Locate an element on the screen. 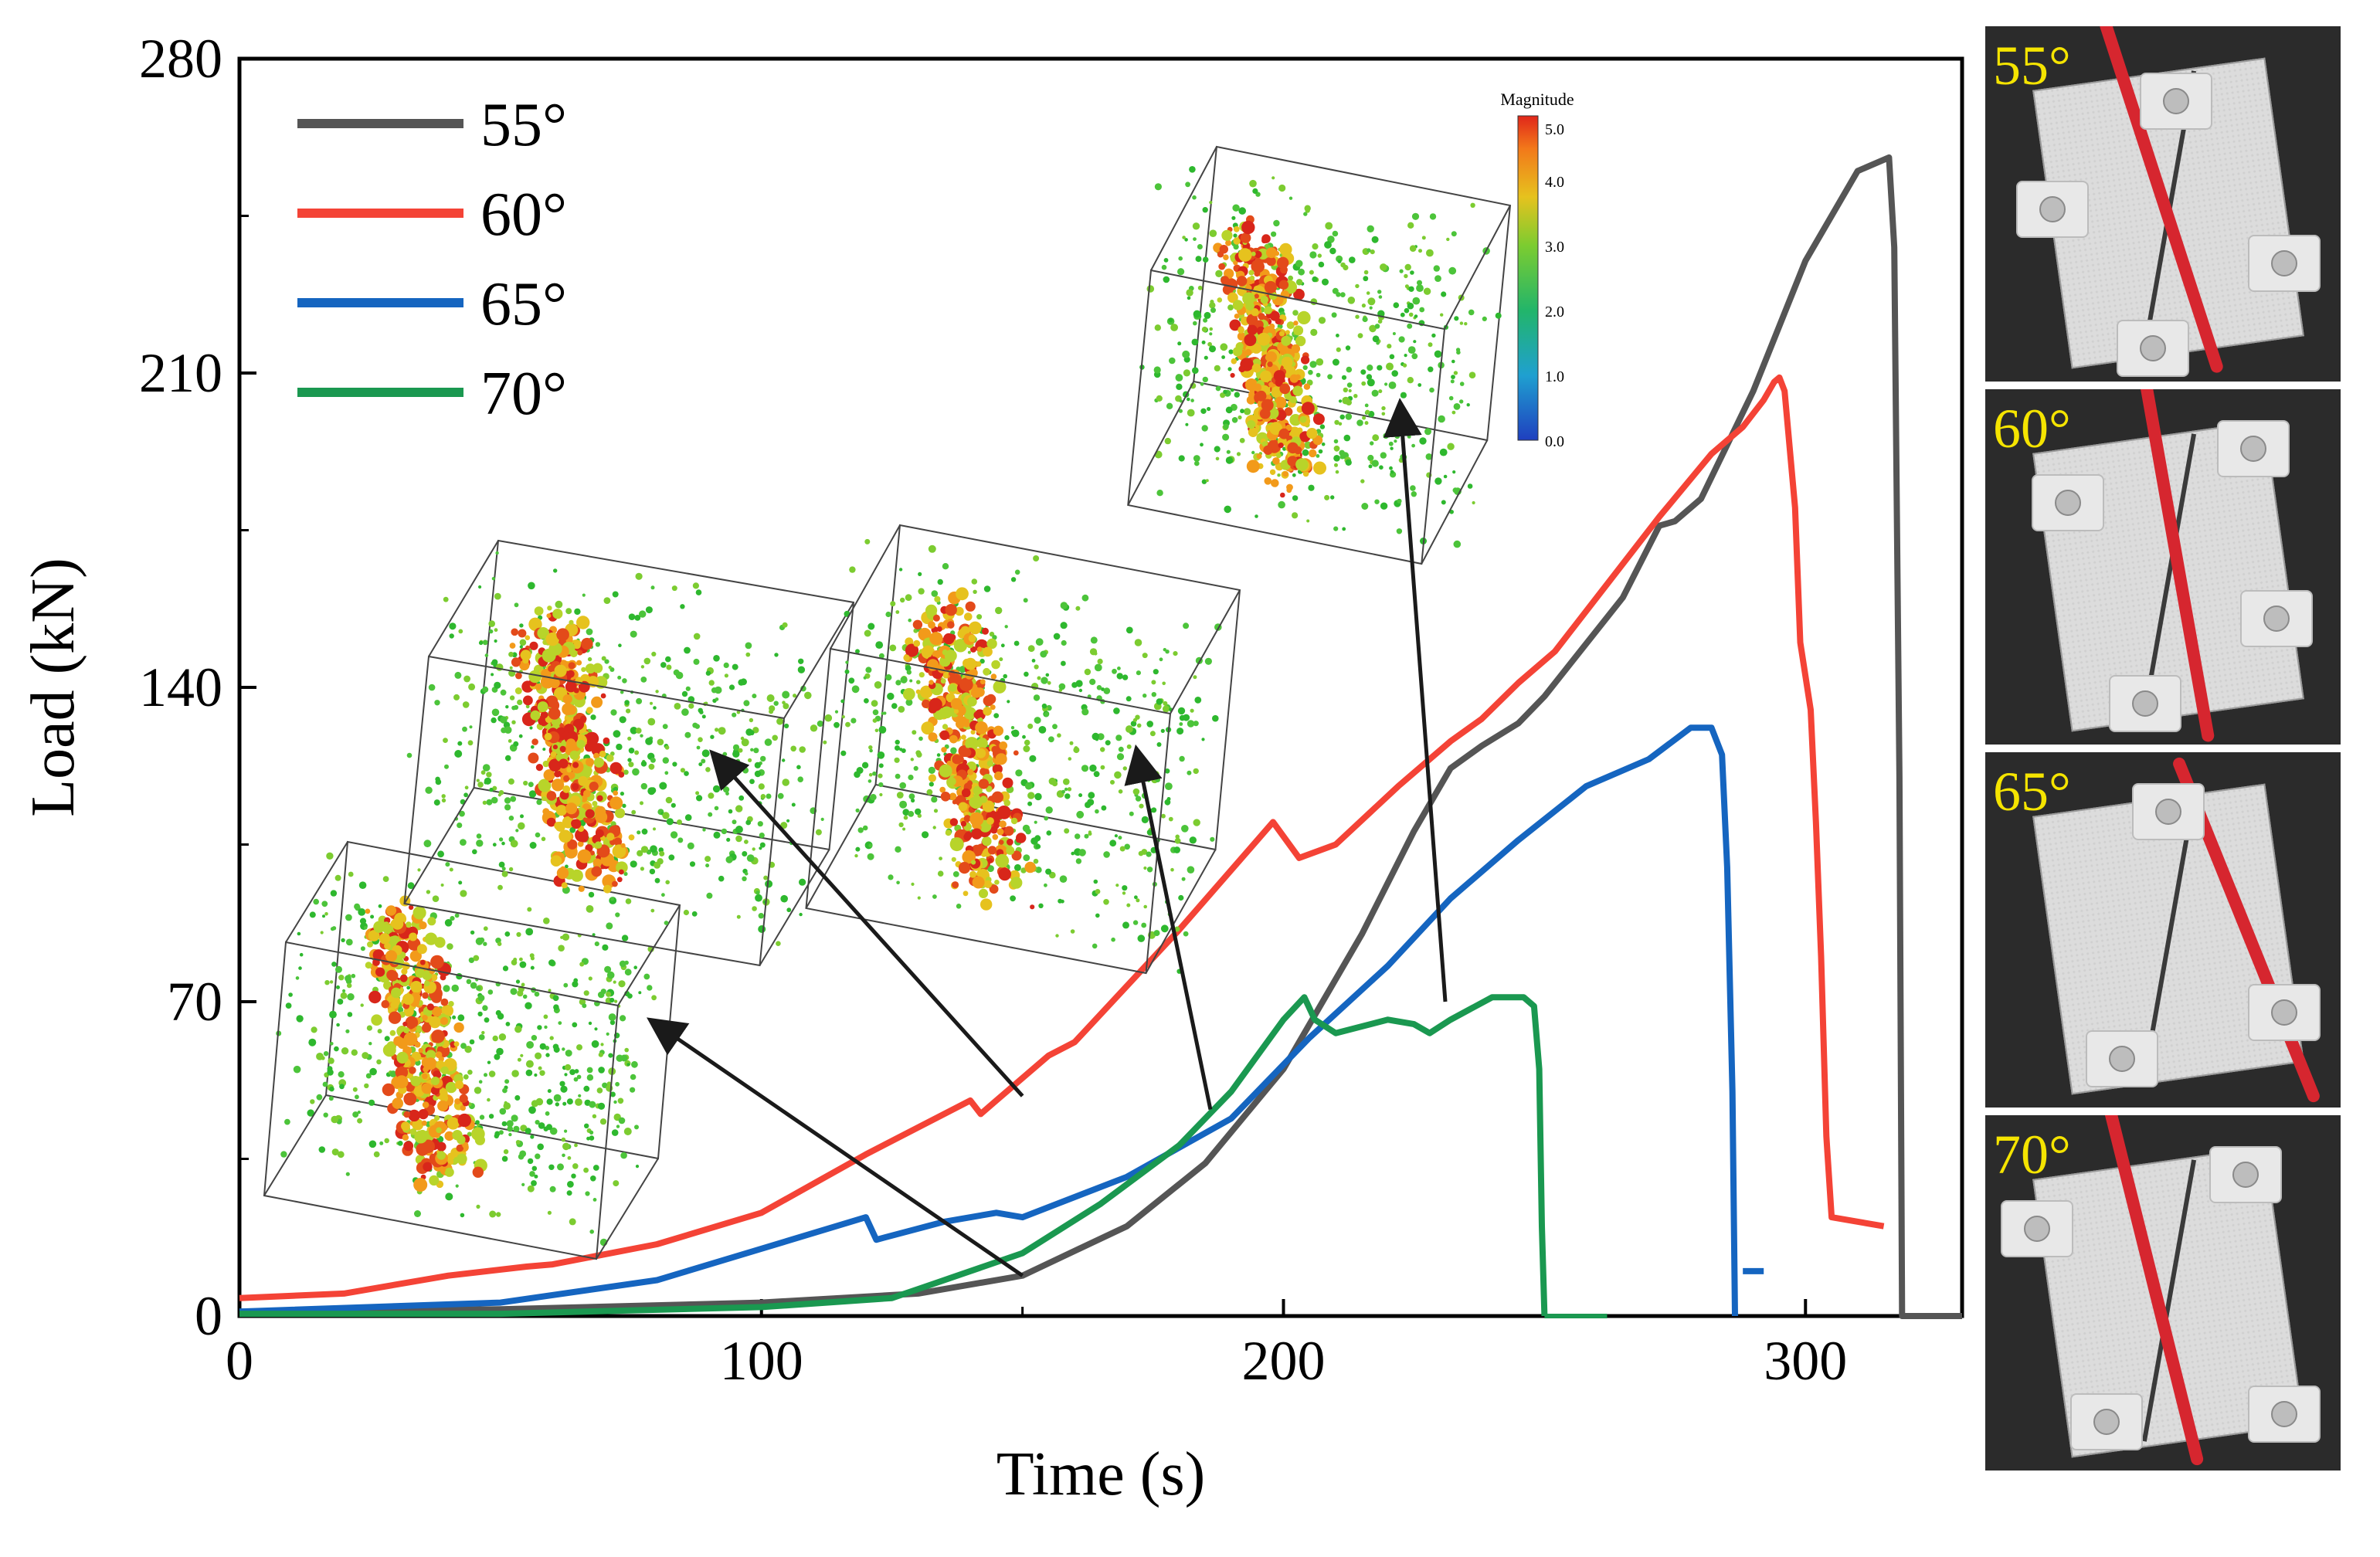 This screenshot has height=1557, width=2380. legend-label: 55° is located at coordinates (523, 125).